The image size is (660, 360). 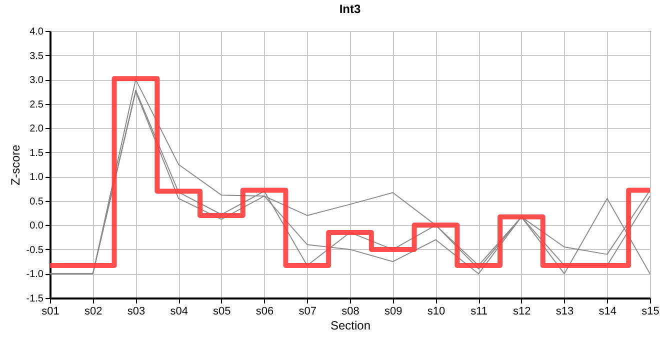 What do you see at coordinates (522, 312) in the screenshot?
I see `x-tick-label: s12` at bounding box center [522, 312].